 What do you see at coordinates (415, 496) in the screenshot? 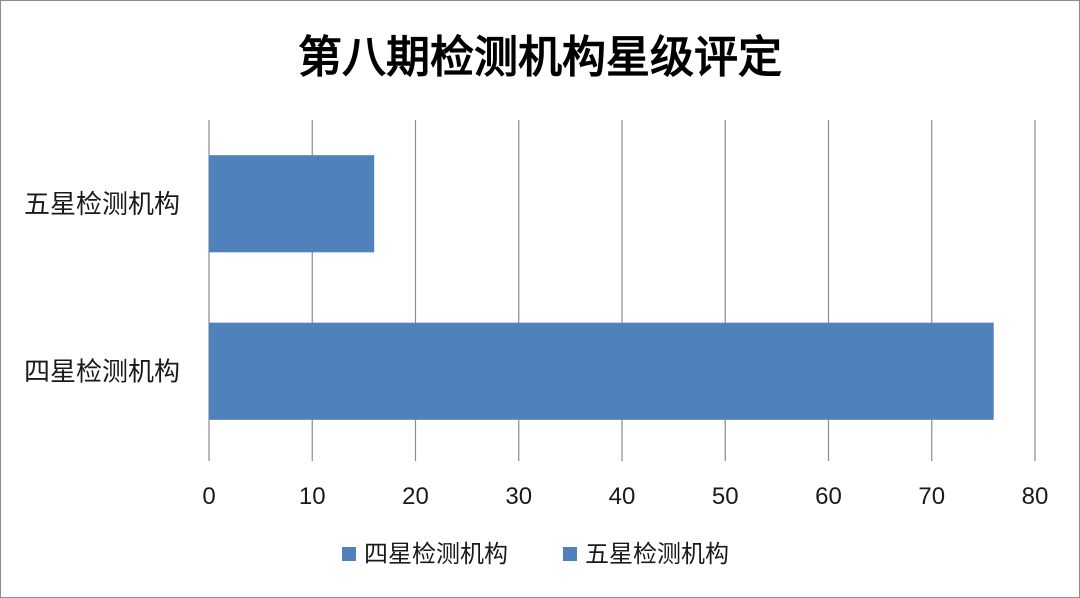
I see `x-tick-label: 20` at bounding box center [415, 496].